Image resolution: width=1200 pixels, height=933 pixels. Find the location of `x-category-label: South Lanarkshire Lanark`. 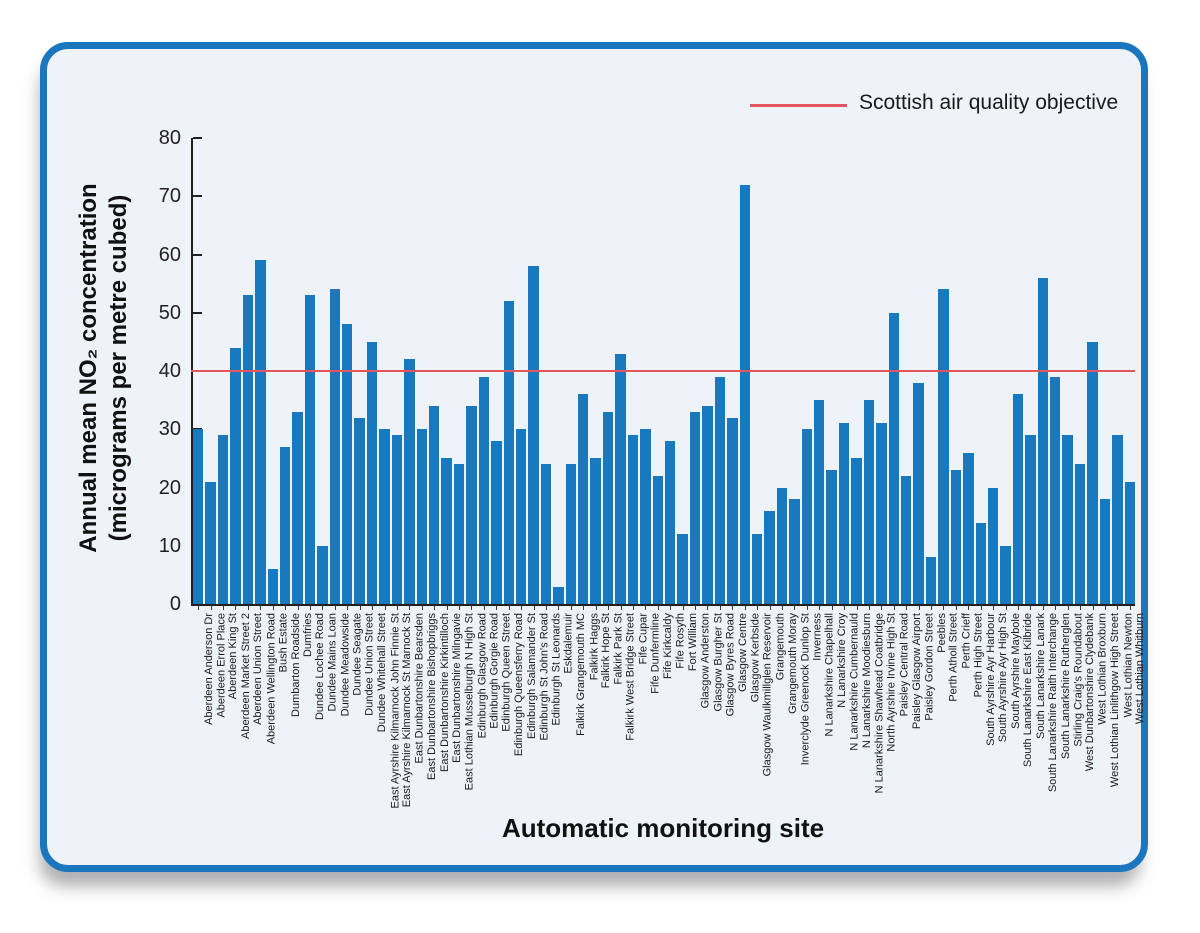

x-category-label: South Lanarkshire Lanark is located at coordinates (1040, 676).